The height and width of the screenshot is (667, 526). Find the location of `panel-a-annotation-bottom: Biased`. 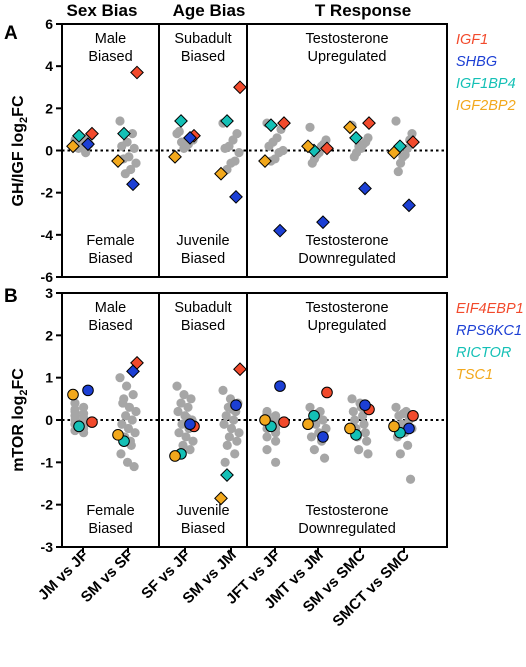

panel-a-annotation-bottom: Biased is located at coordinates (203, 259).